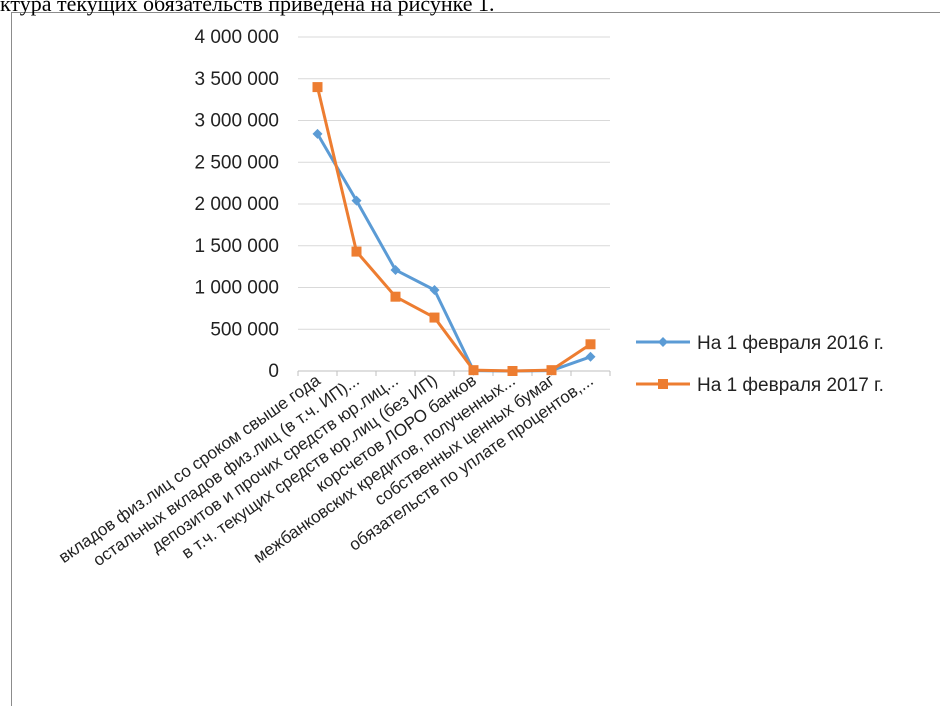 Image resolution: width=940 pixels, height=706 pixels. Describe the element at coordinates (236, 37) in the screenshot. I see `y-tick-label: 4 000 000` at that location.